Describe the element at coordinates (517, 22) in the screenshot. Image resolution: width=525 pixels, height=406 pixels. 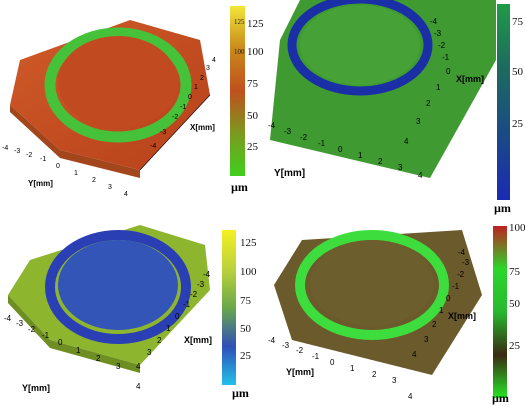
I see `colorbar-top-right-tick: 75` at that location.